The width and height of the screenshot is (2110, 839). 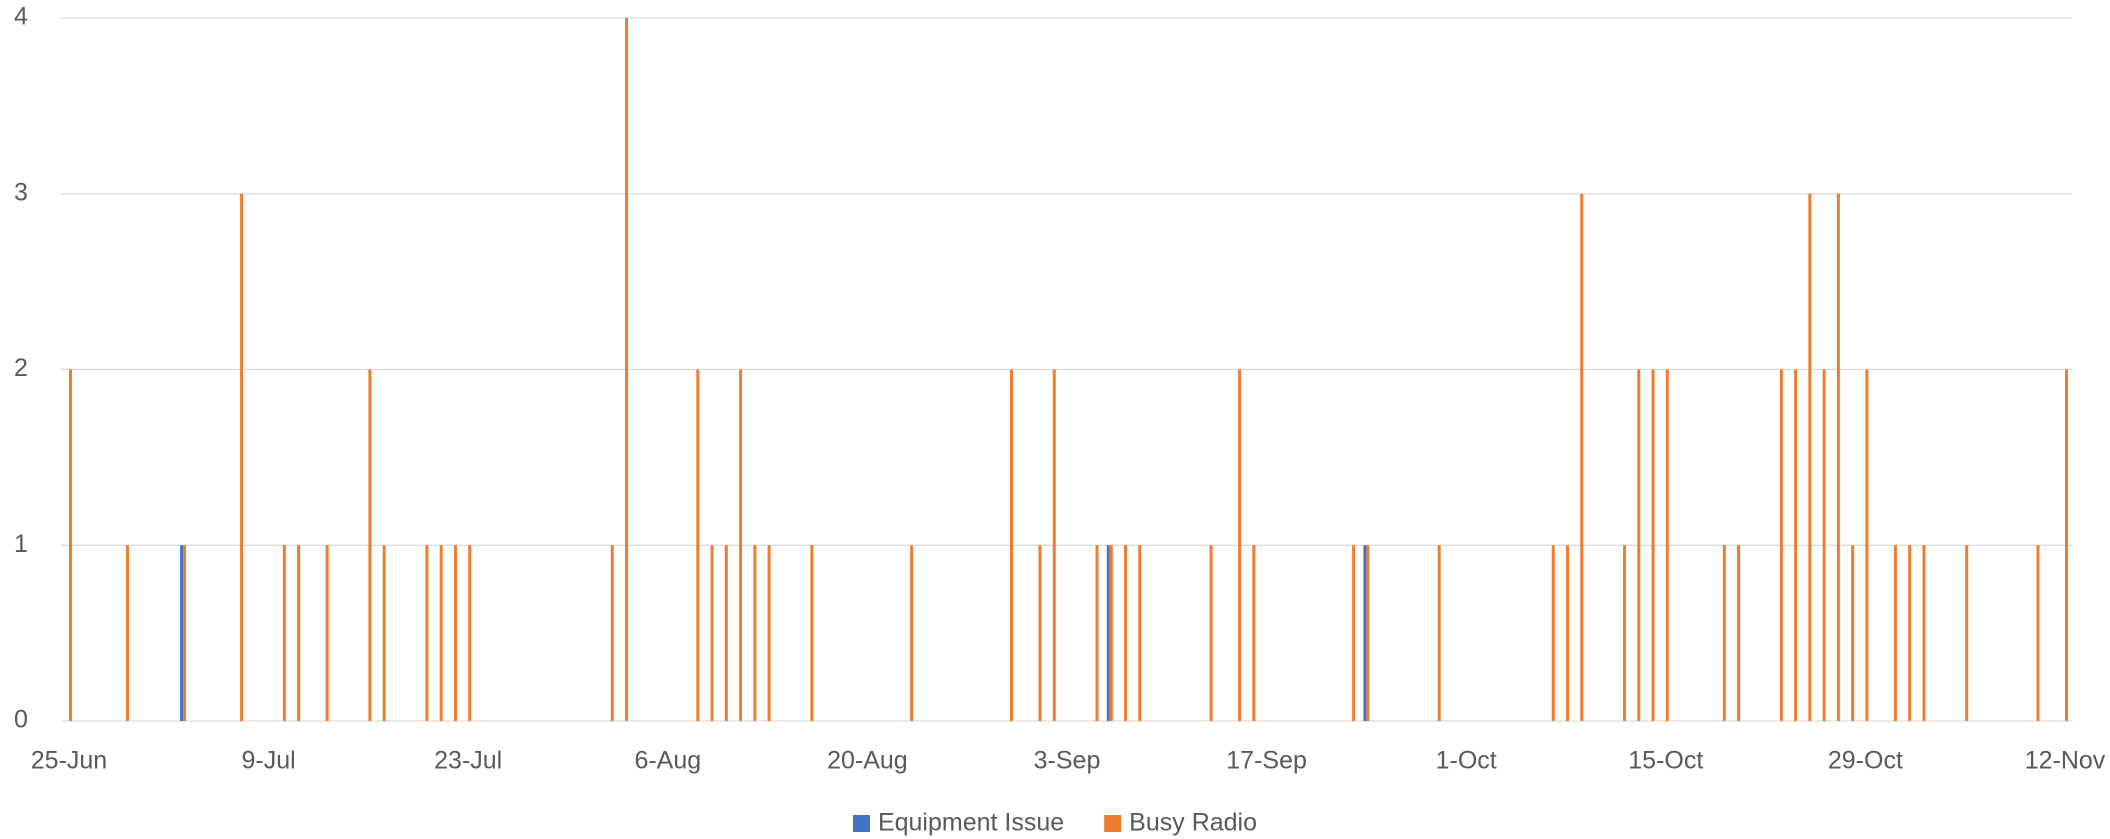 What do you see at coordinates (971, 823) in the screenshot?
I see `legend-label: Equipment Issue` at bounding box center [971, 823].